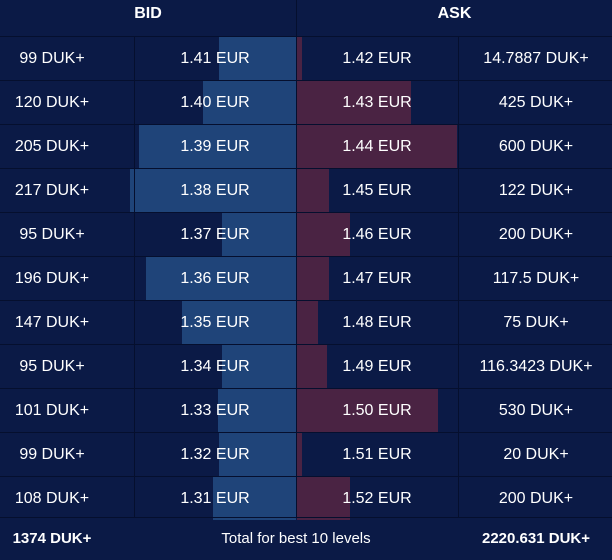 This screenshot has height=560, width=612. Describe the element at coordinates (134, 277) in the screenshot. I see `column-divider-bid-qty` at that location.